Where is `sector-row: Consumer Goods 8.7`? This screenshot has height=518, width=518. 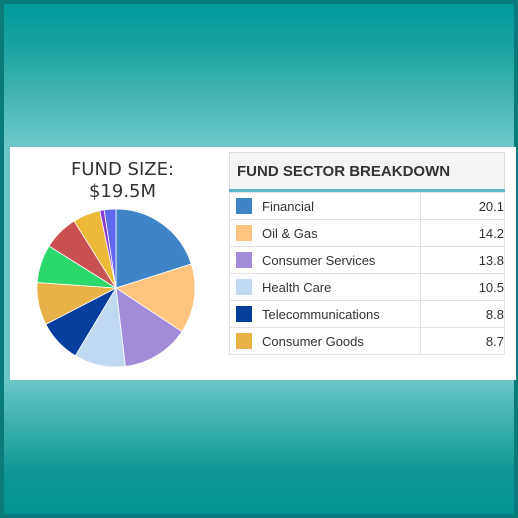 sector-row: Consumer Goods 8.7 is located at coordinates (367, 341).